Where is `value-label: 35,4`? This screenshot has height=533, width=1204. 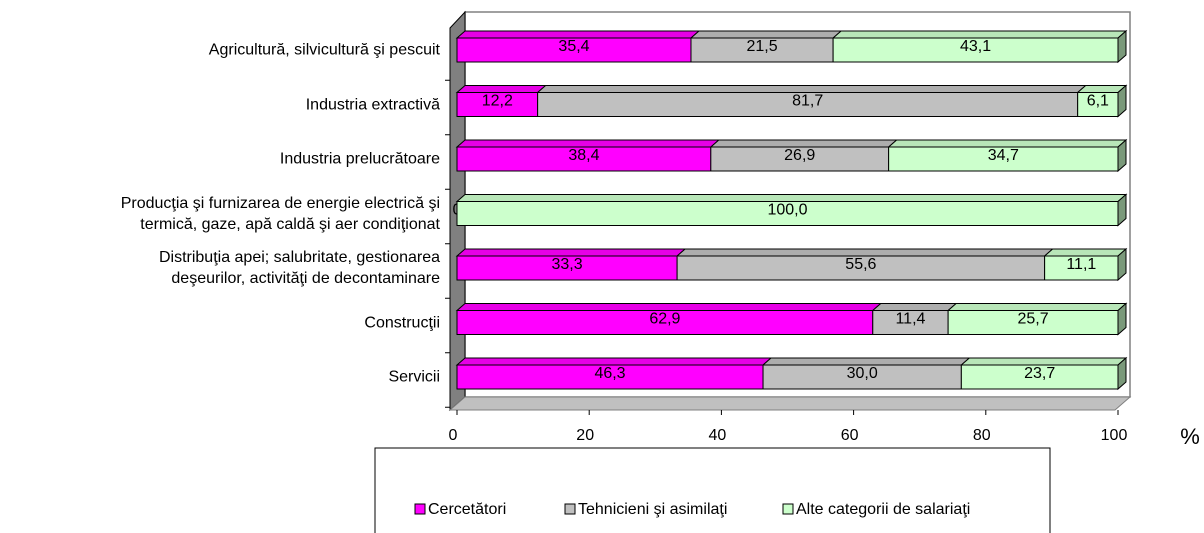 value-label: 35,4 is located at coordinates (573, 46).